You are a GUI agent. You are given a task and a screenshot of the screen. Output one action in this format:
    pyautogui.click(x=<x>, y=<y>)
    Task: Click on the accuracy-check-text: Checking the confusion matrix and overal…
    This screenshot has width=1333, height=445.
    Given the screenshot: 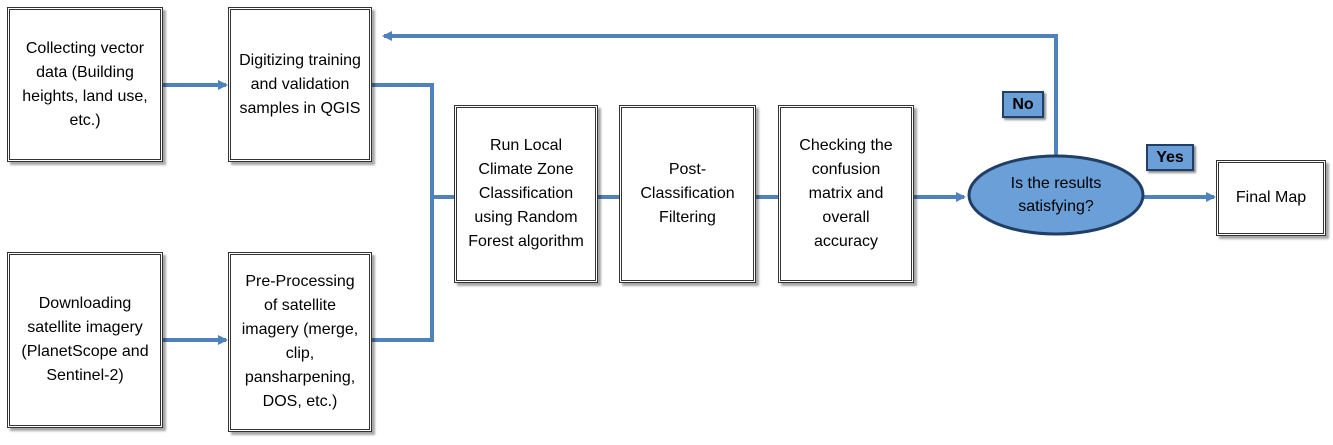 What is the action you would take?
    pyautogui.click(x=846, y=193)
    